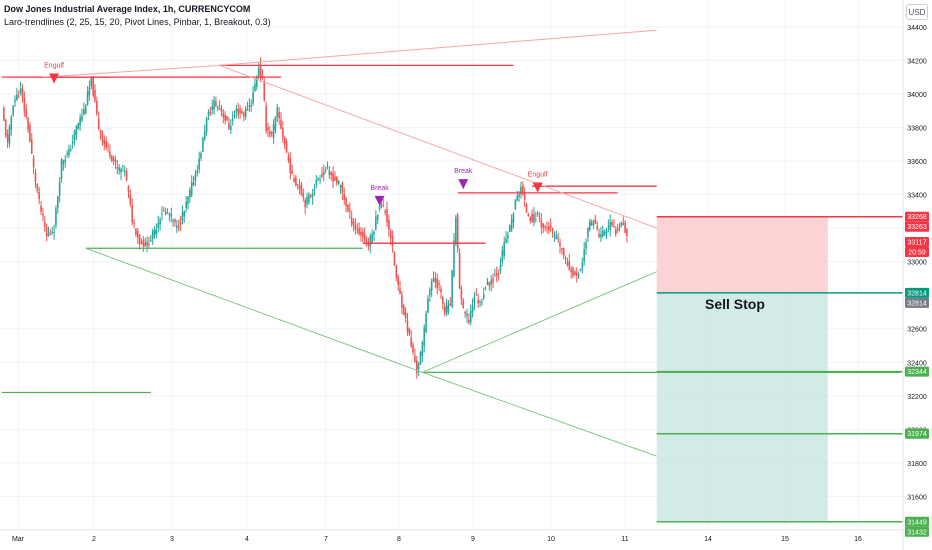 Image resolution: width=932 pixels, height=550 pixels. What do you see at coordinates (539, 322) in the screenshot?
I see `trendline-trend-rising` at bounding box center [539, 322].